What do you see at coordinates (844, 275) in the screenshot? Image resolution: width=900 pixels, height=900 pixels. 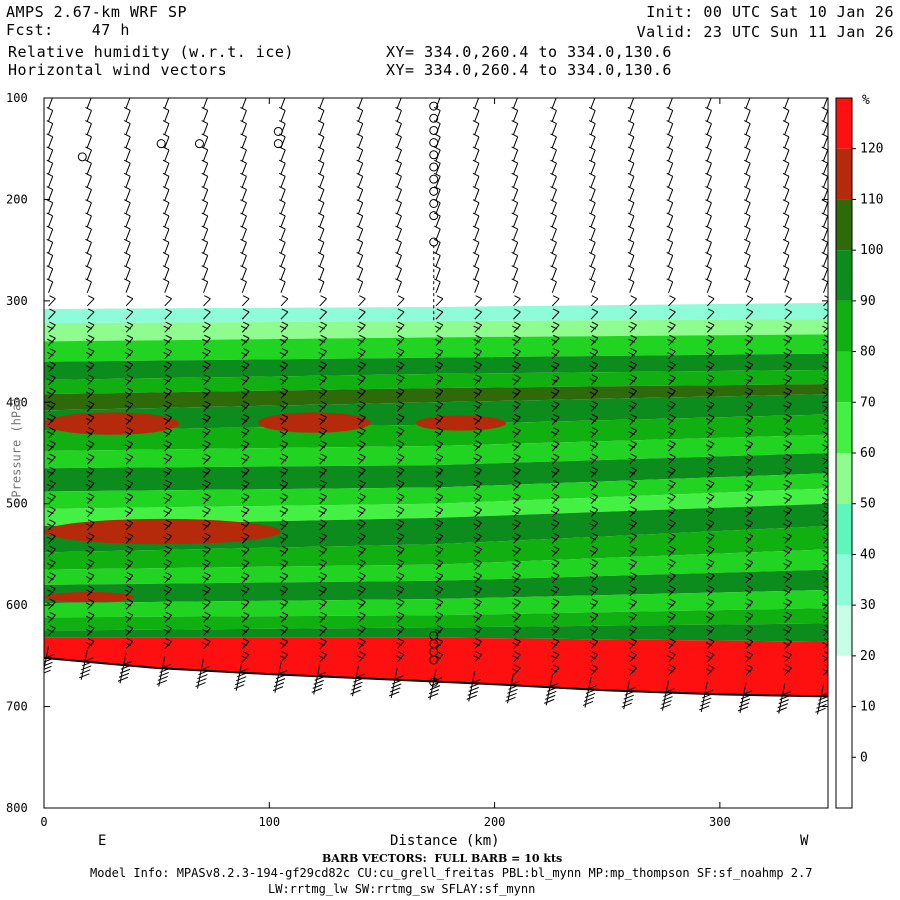 I see `colorbar-cell` at bounding box center [844, 275].